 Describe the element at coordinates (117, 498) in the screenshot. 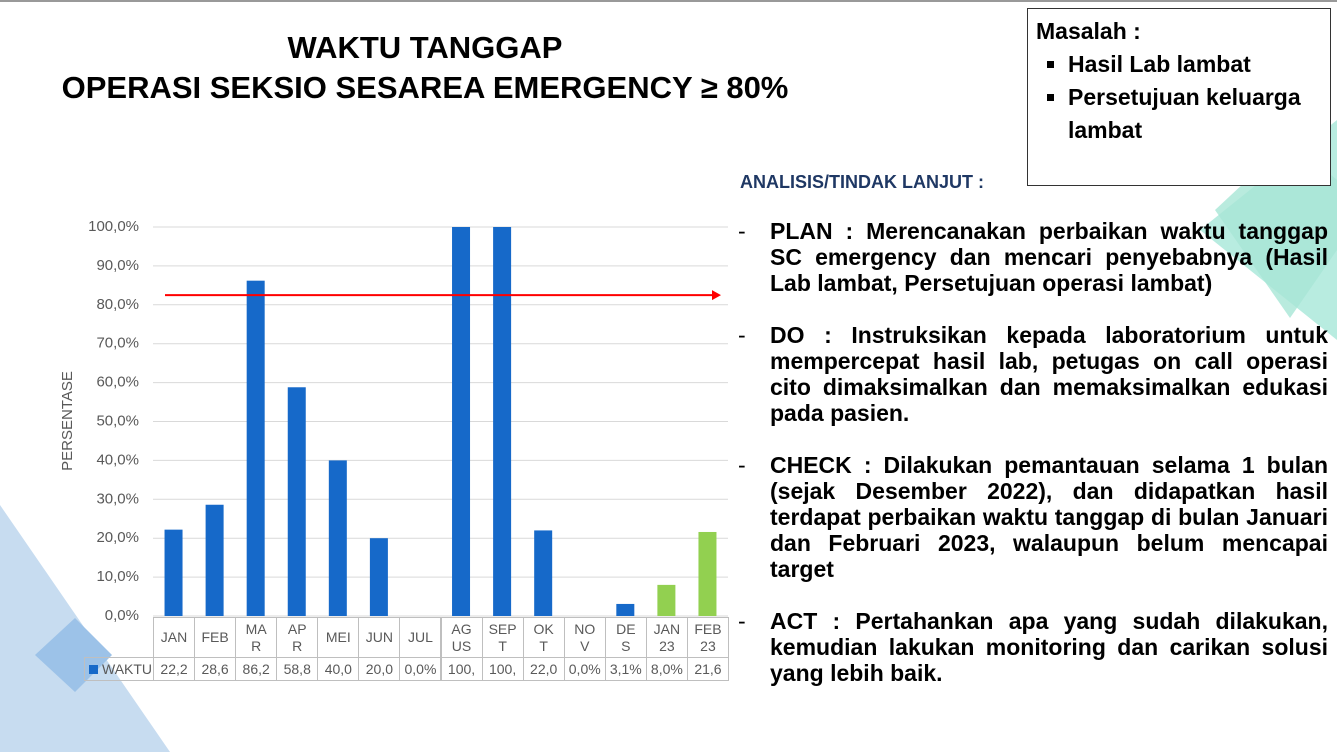

I see `y-tick-label: 30,0%` at that location.